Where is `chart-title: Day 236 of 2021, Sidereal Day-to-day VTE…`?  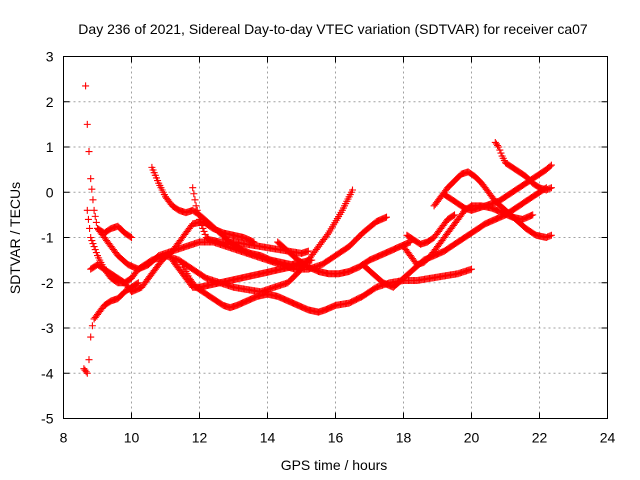 chart-title: Day 236 of 2021, Sidereal Day-to-day VTE… is located at coordinates (333, 29).